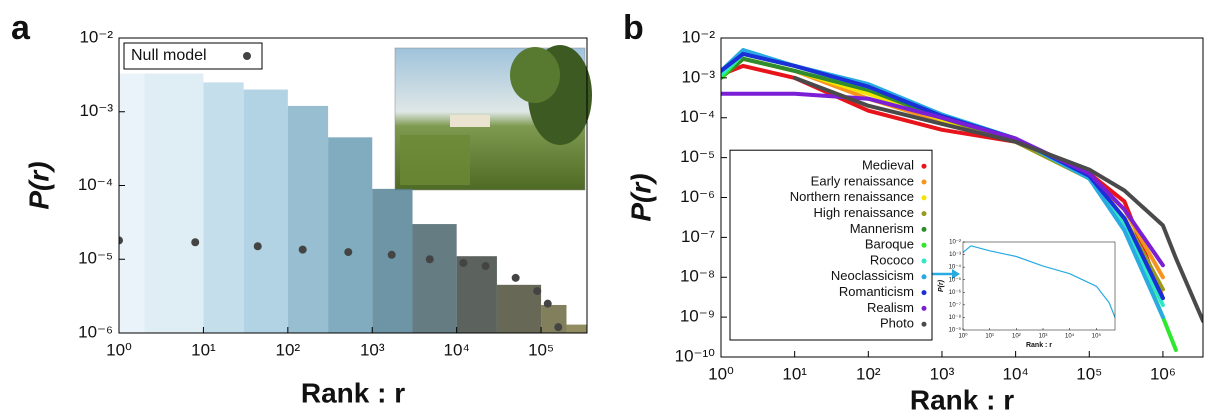  Describe the element at coordinates (882, 228) in the screenshot. I see `legend-label: Mannerism` at that location.